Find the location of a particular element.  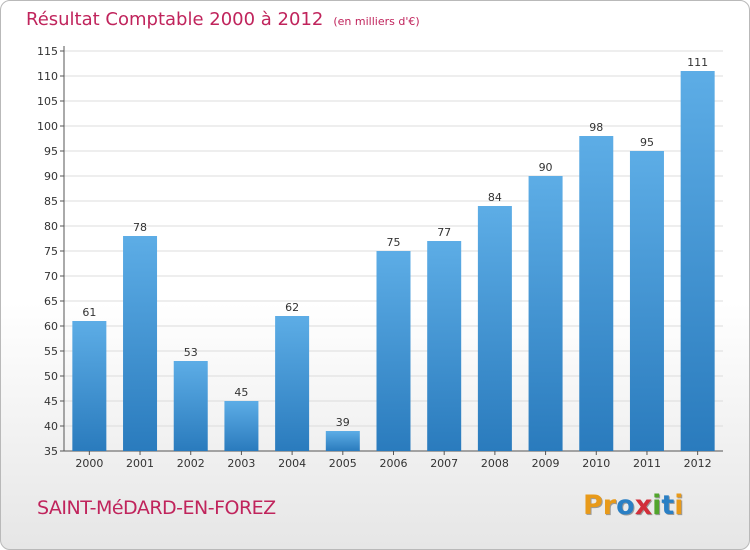

y-tick-label: 115 is located at coordinates (47, 51).